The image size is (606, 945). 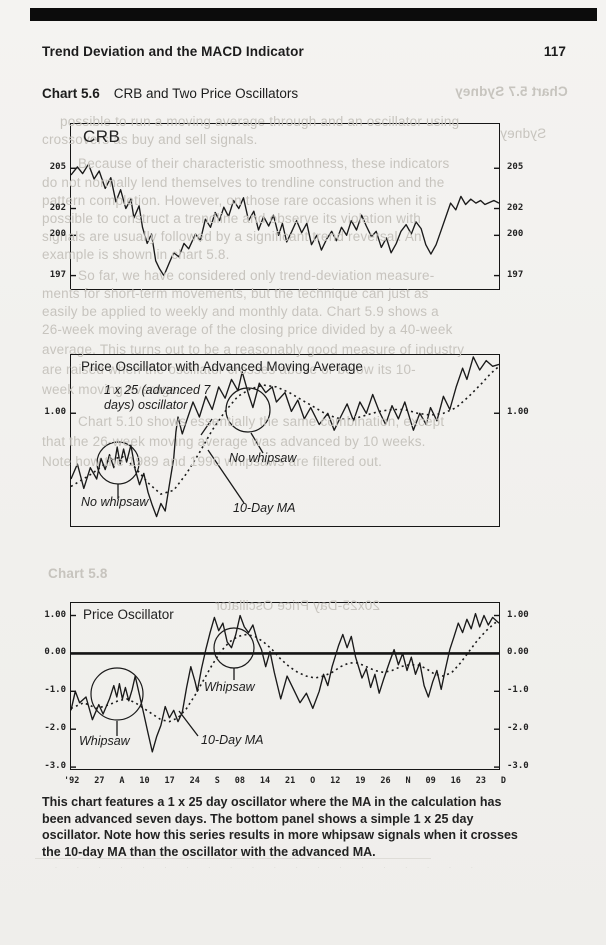 What do you see at coordinates (194, 781) in the screenshot?
I see `x-axis-tick-label: 24` at bounding box center [194, 781].